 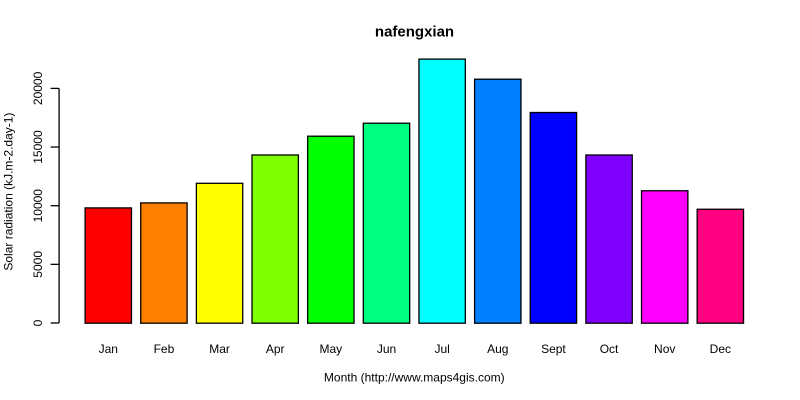 I want to click on svg-text: Jan, so click(x=108, y=349).